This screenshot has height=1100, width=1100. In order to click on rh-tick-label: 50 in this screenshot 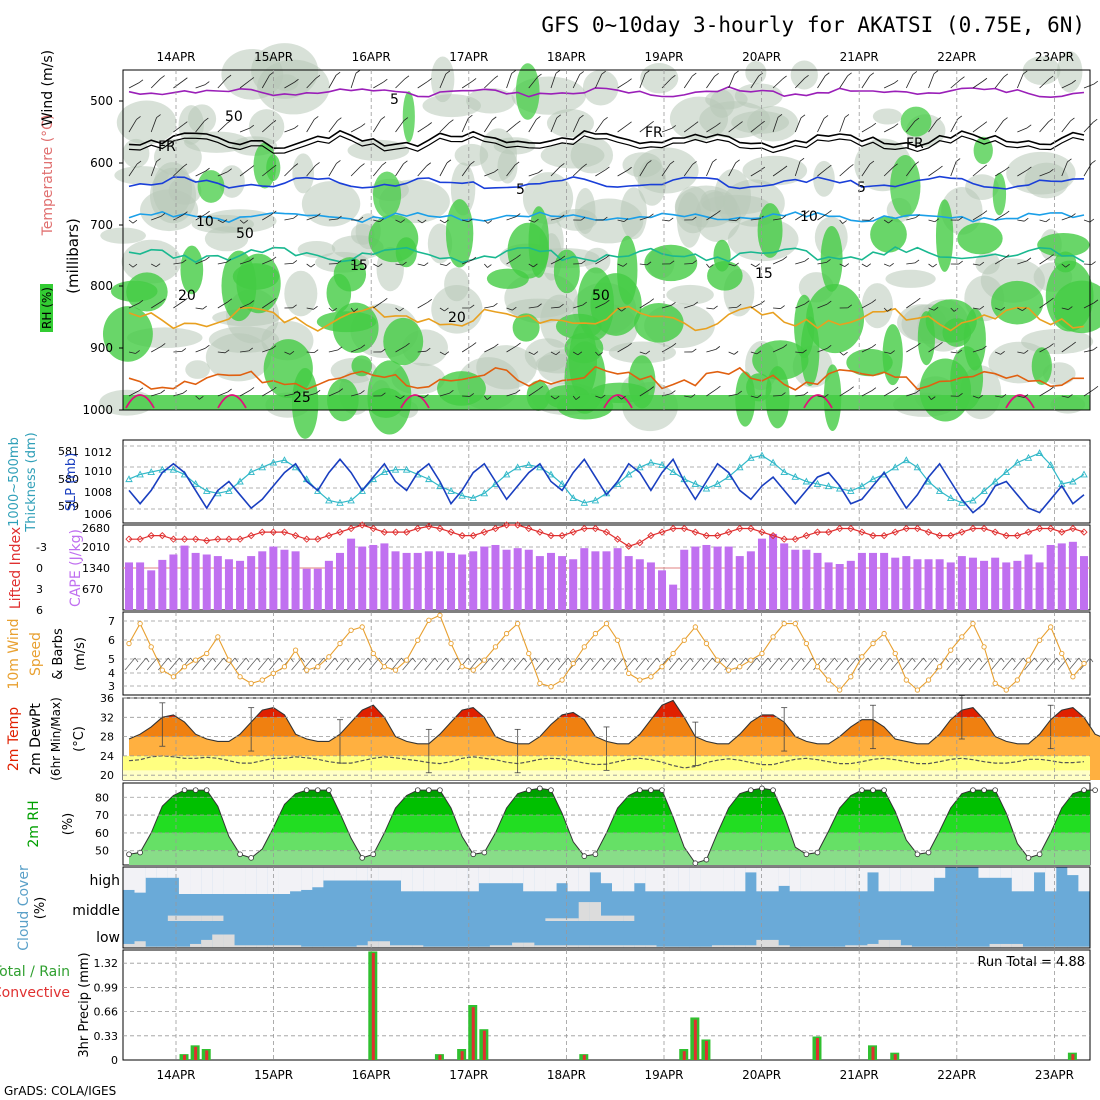, I will do `click(102, 851)`.